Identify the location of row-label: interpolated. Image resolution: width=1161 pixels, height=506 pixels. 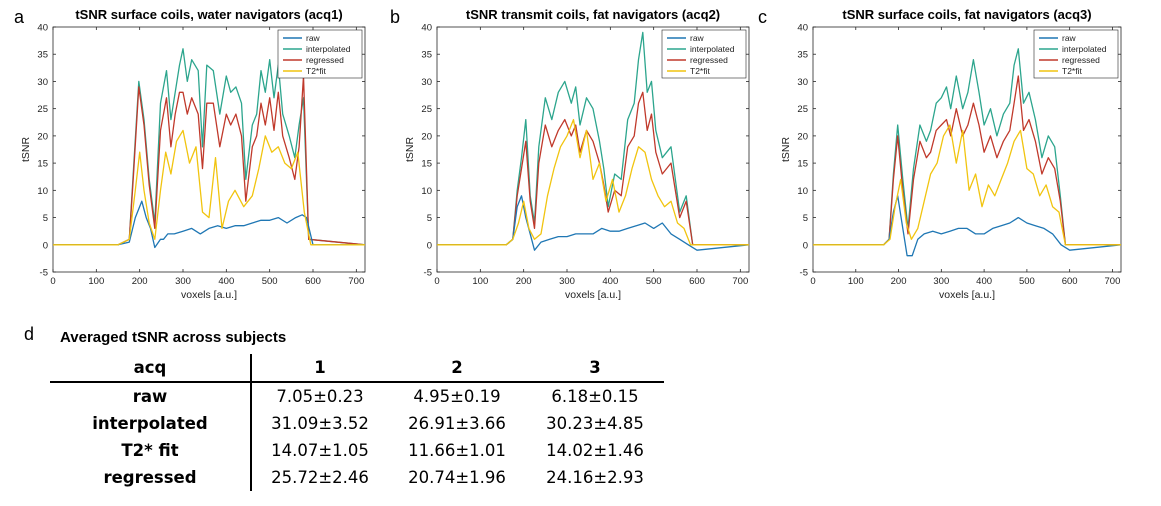
(151, 423).